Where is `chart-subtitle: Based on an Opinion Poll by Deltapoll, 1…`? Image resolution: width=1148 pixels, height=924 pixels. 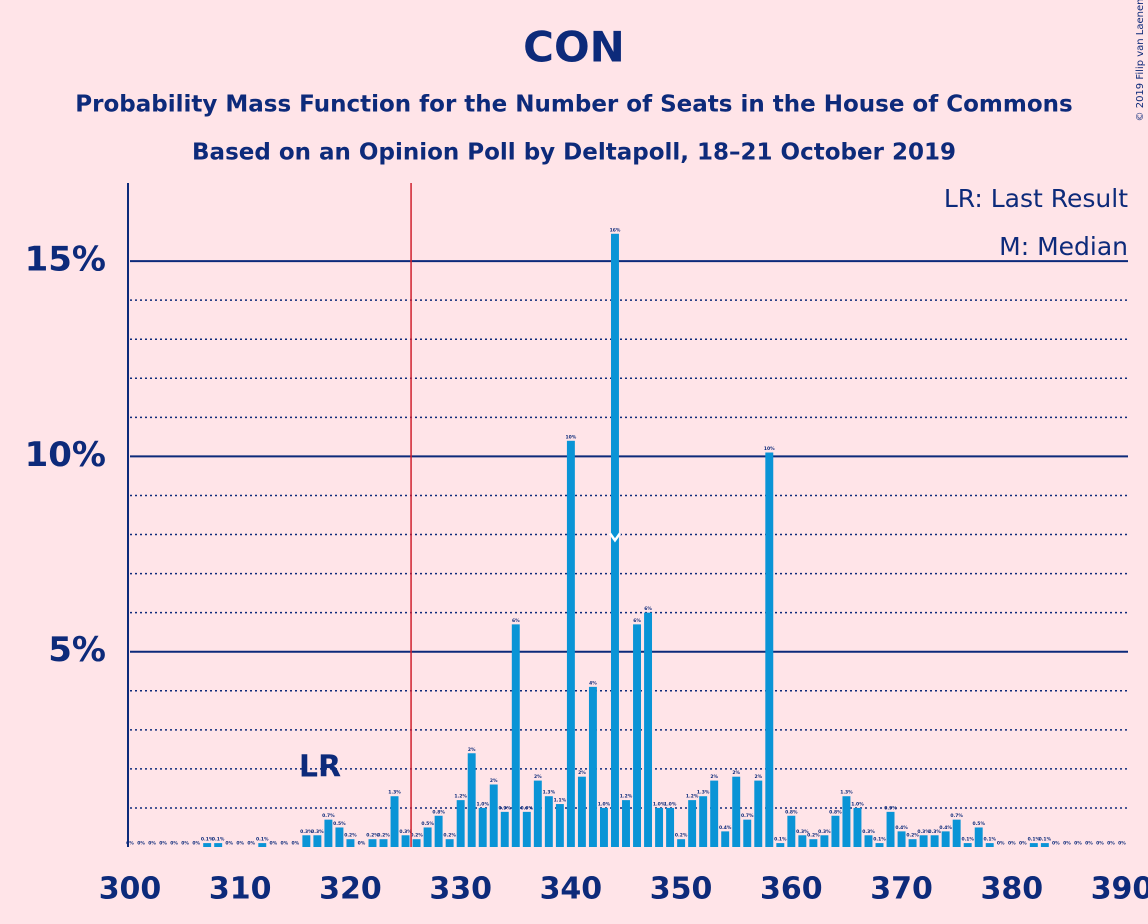 chart-subtitle: Based on an Opinion Poll by Deltapoll, 1… is located at coordinates (574, 153).